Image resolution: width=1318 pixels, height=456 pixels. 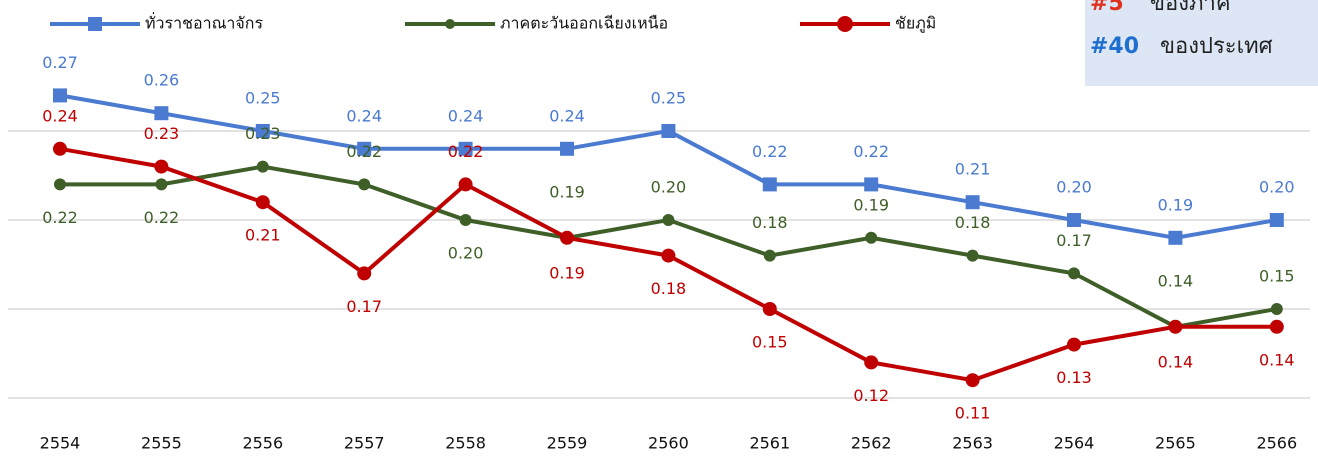 I want to click on country-rank: #40, so click(x=1114, y=46).